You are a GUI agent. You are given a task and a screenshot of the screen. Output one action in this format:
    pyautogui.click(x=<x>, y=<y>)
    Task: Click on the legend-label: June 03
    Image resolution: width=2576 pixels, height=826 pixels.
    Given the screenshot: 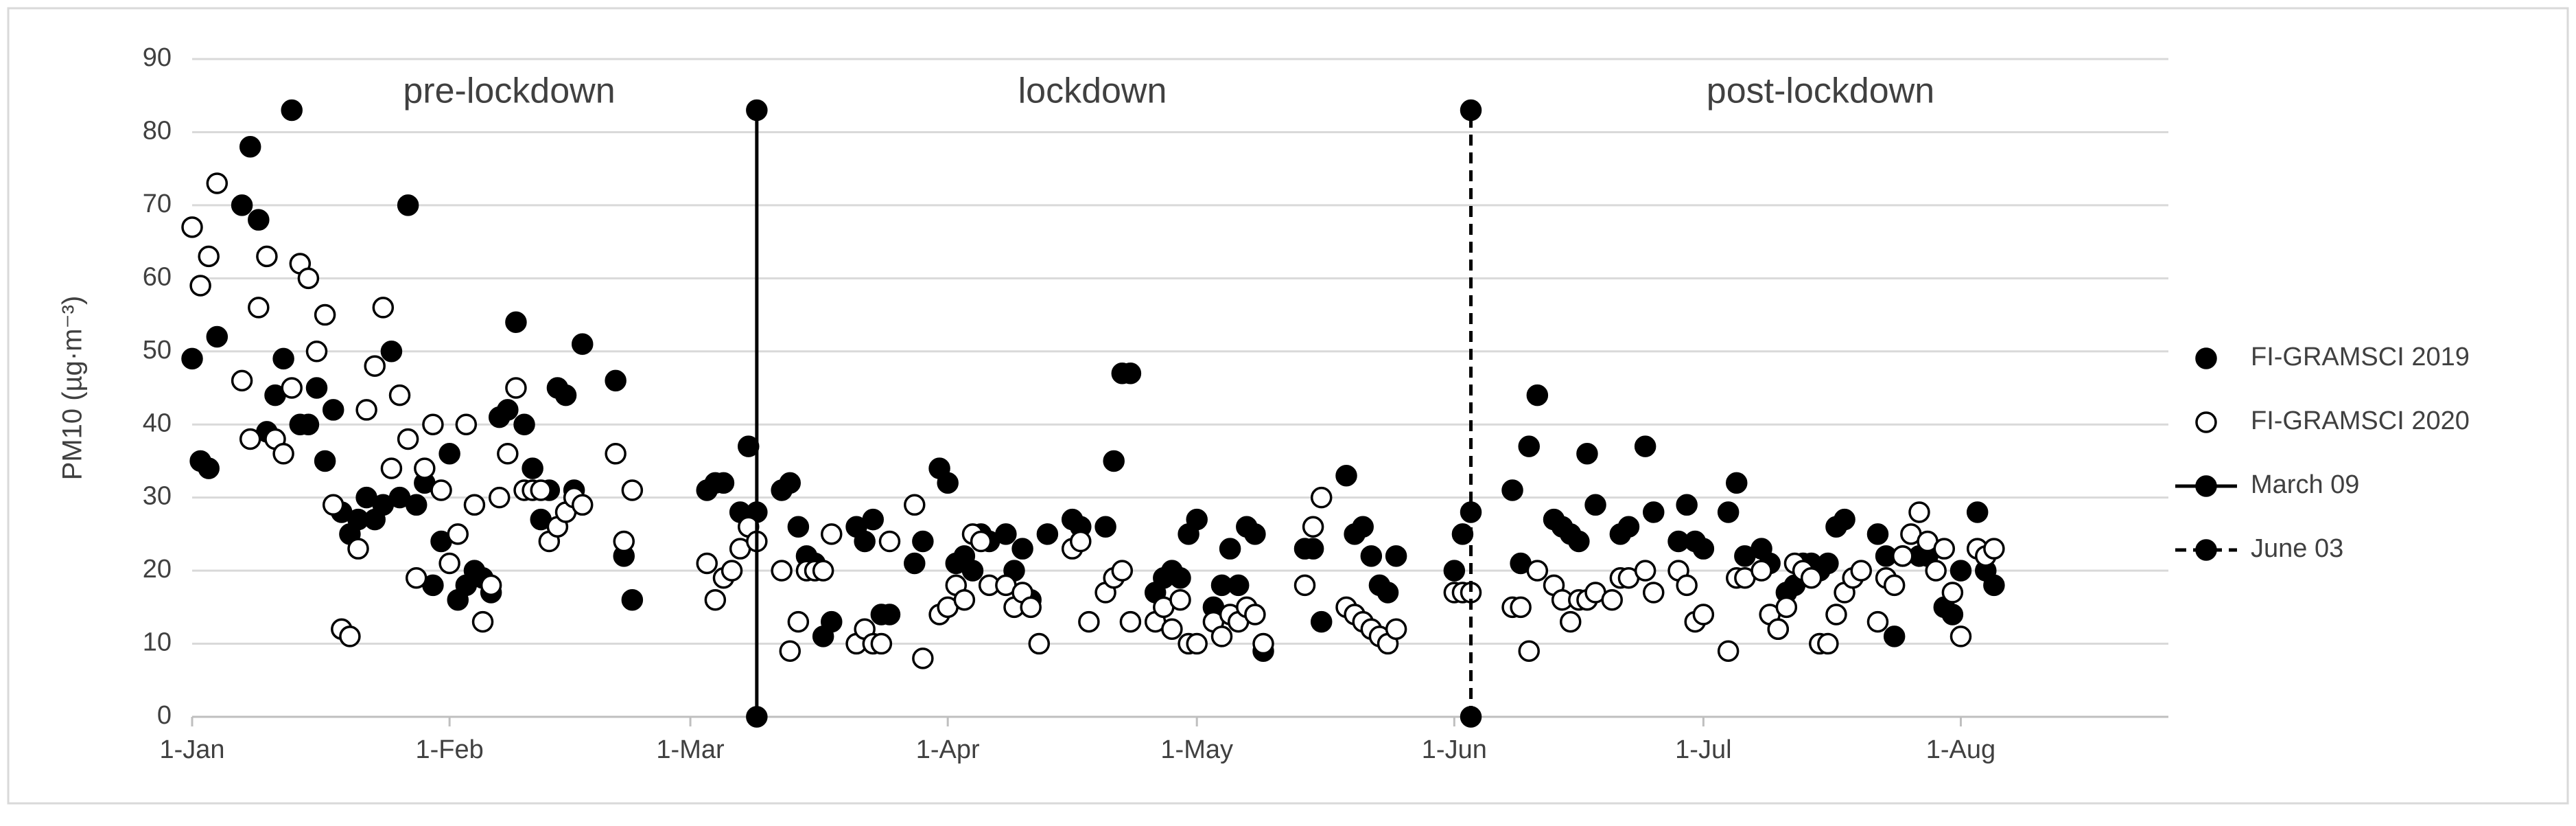 What is the action you would take?
    pyautogui.click(x=2297, y=548)
    